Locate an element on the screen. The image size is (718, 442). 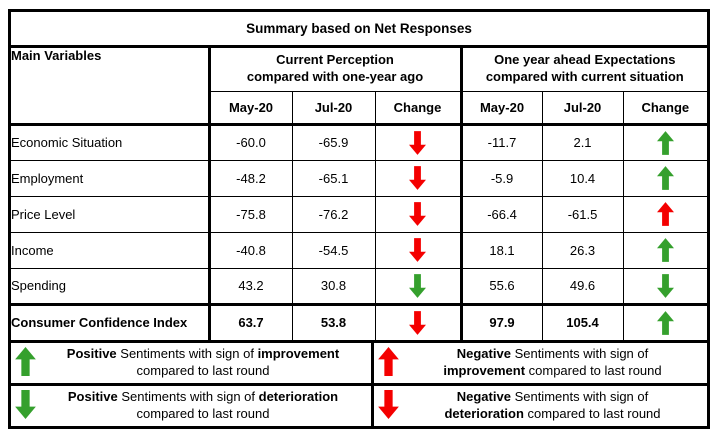
exp-may20-value: -11.7 is located at coordinates (502, 142).